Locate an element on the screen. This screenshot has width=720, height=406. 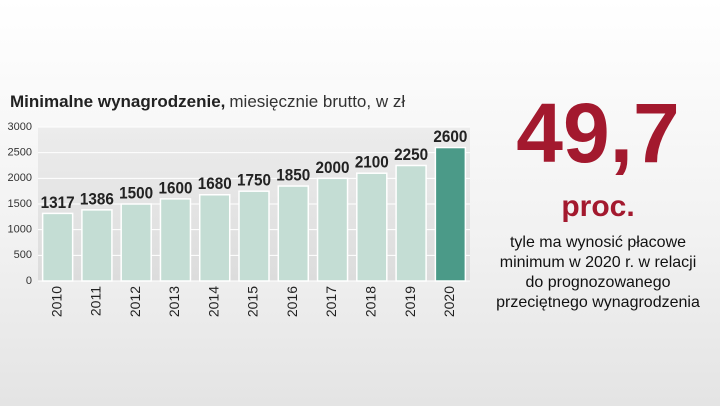
value-label: 2100 is located at coordinates (372, 162).